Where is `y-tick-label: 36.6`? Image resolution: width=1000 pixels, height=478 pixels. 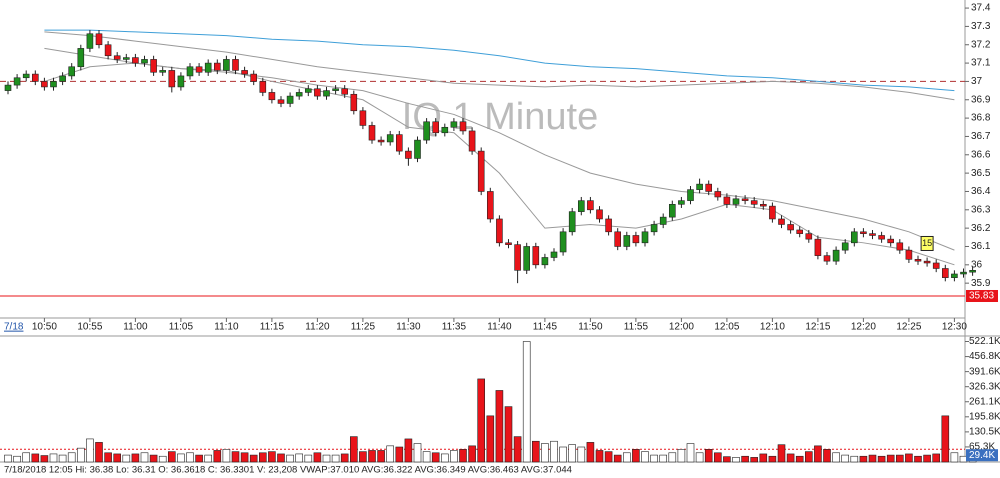 y-tick-label: 36.6 is located at coordinates (981, 154).